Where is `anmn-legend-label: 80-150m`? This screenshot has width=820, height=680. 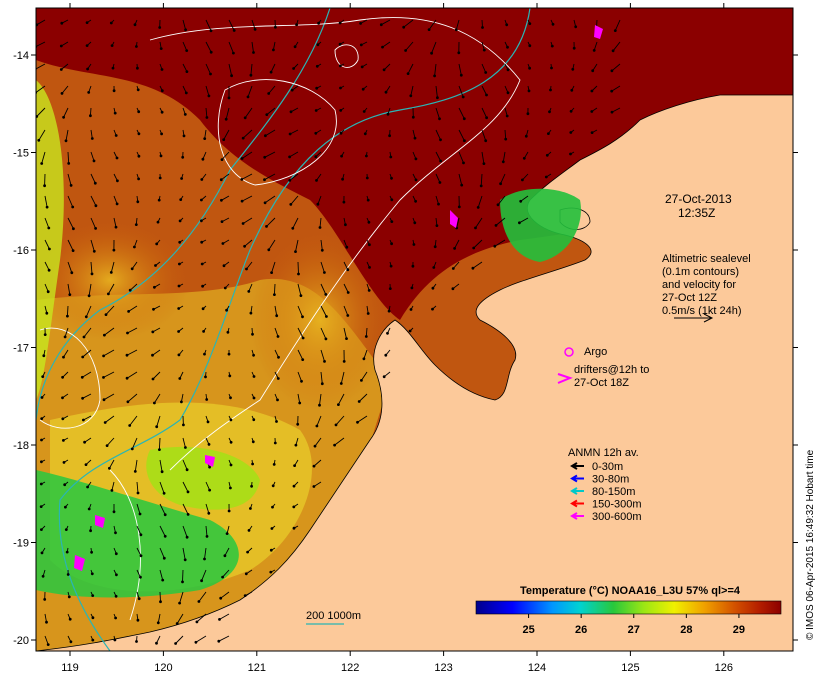
anmn-legend-label: 80-150m is located at coordinates (613, 492).